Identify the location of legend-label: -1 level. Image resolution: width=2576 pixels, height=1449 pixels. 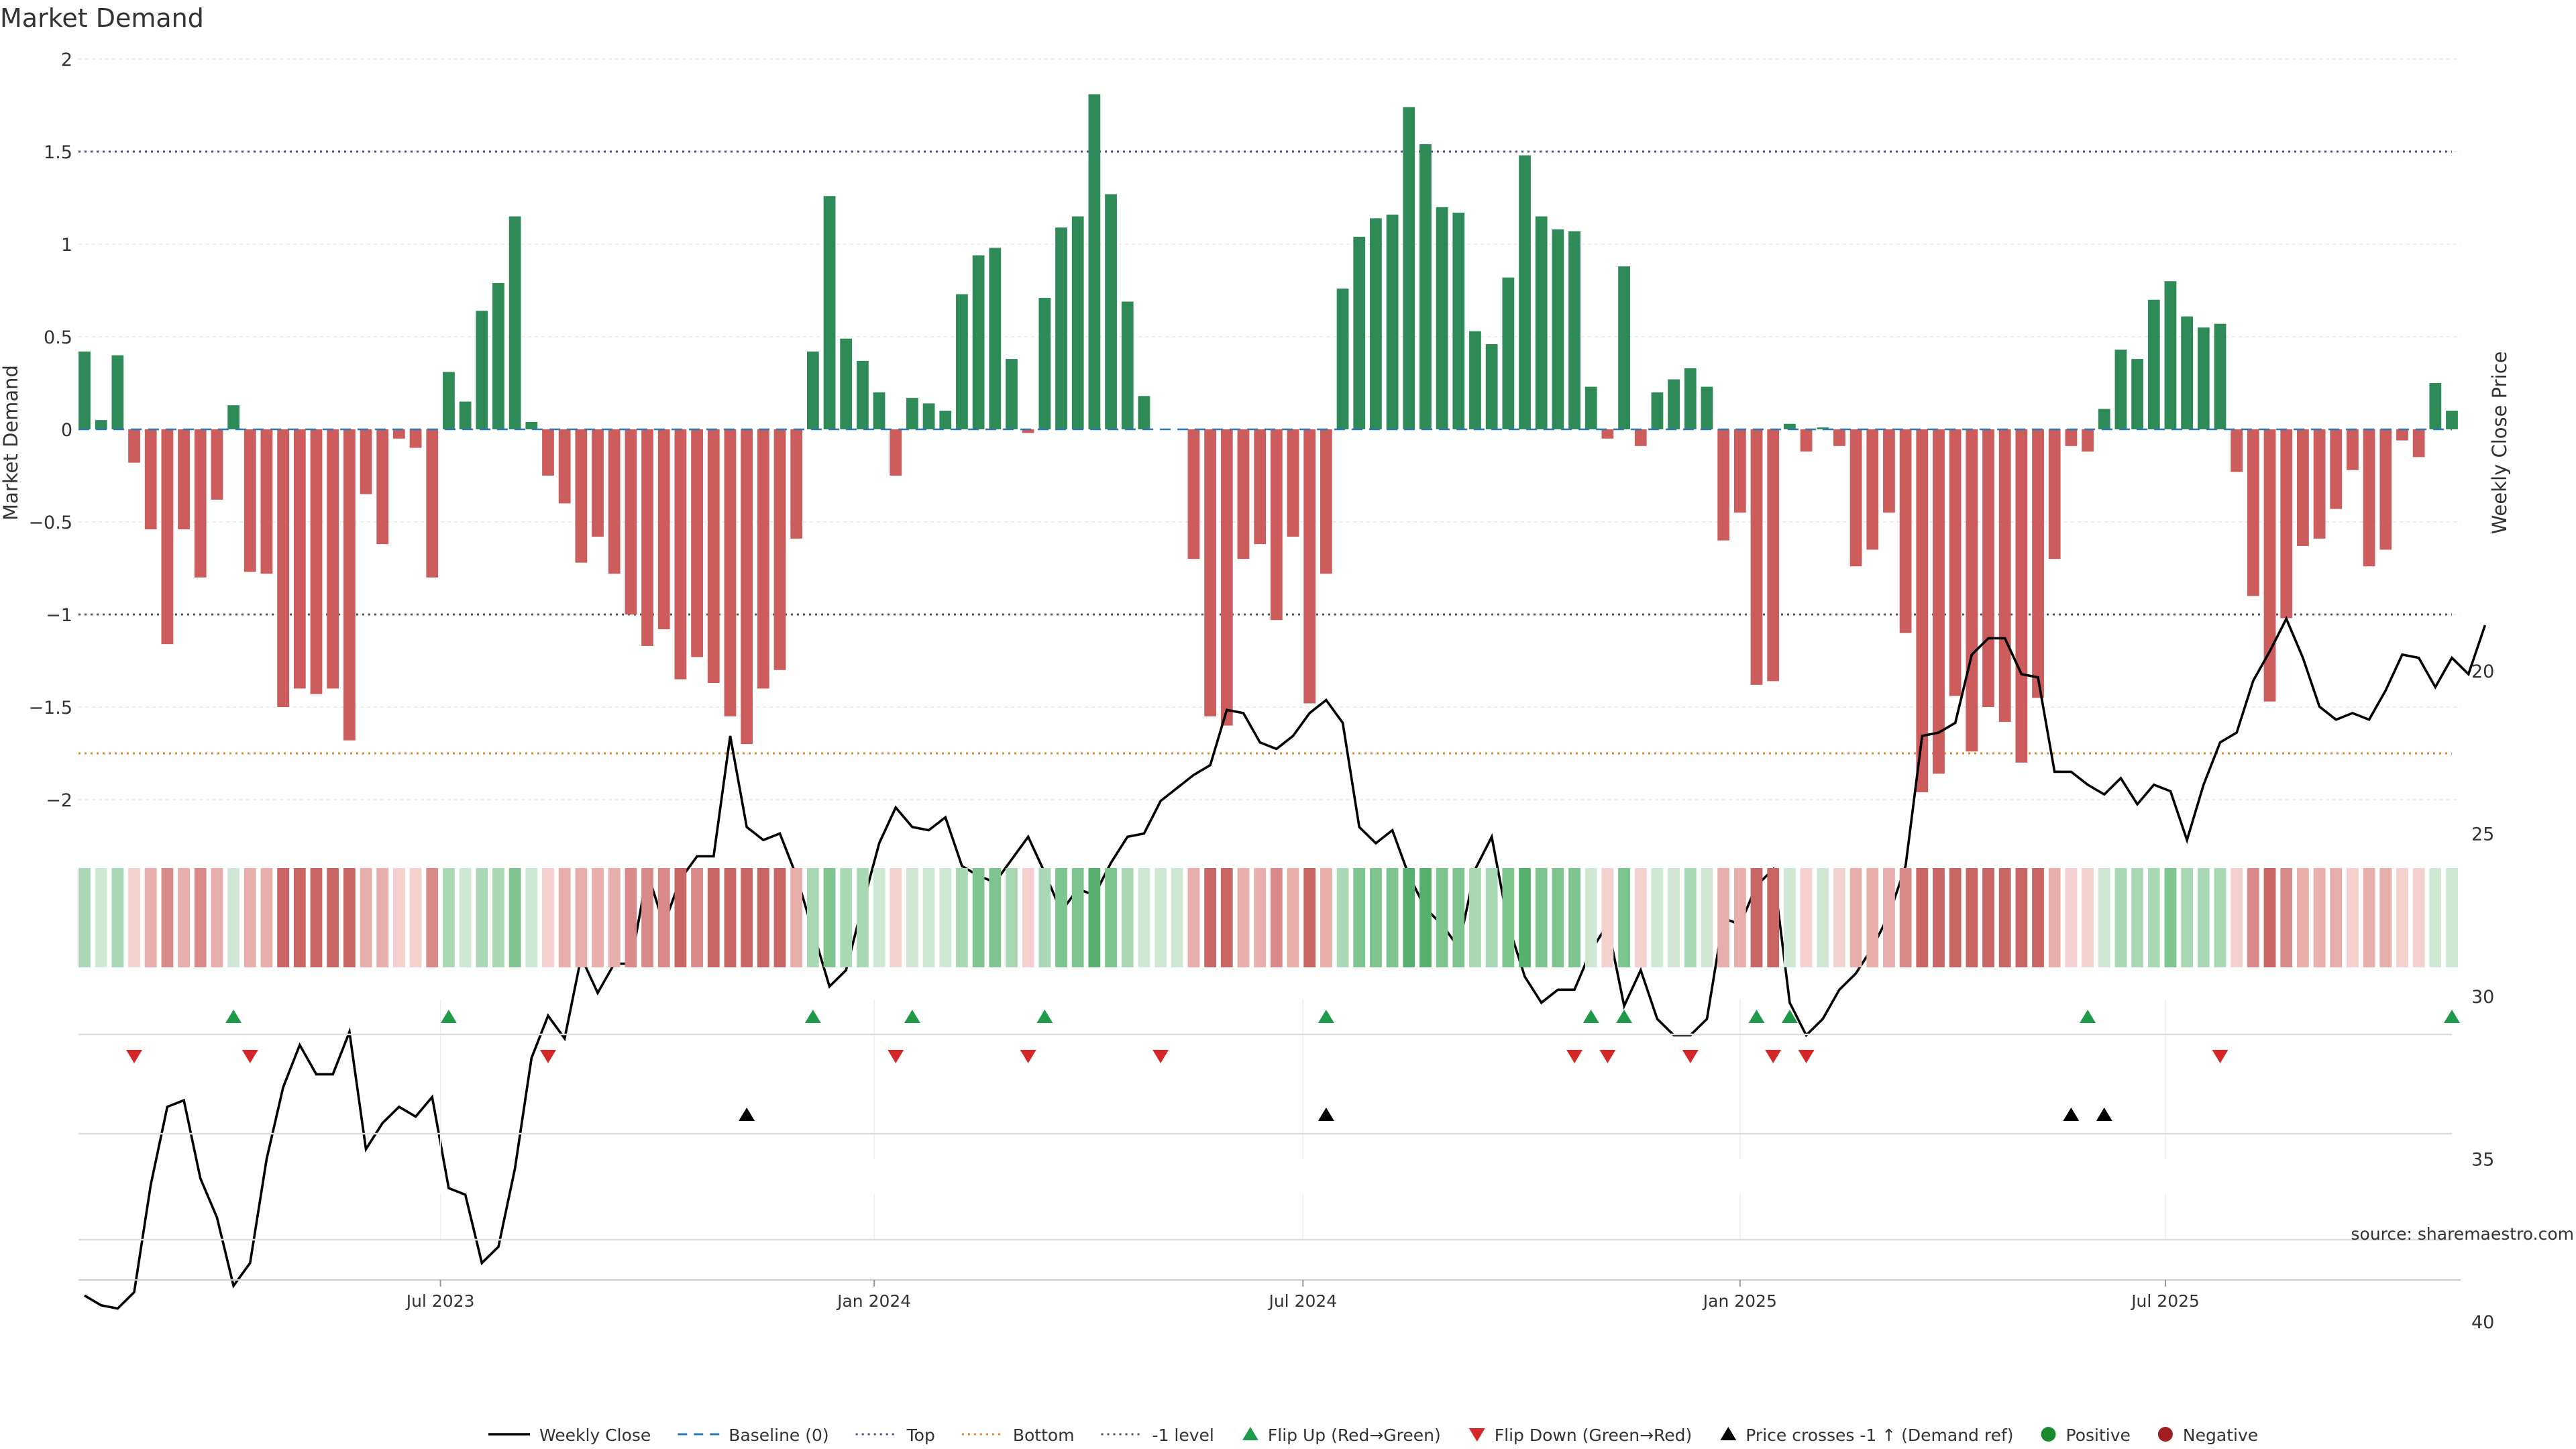
(1183, 1435).